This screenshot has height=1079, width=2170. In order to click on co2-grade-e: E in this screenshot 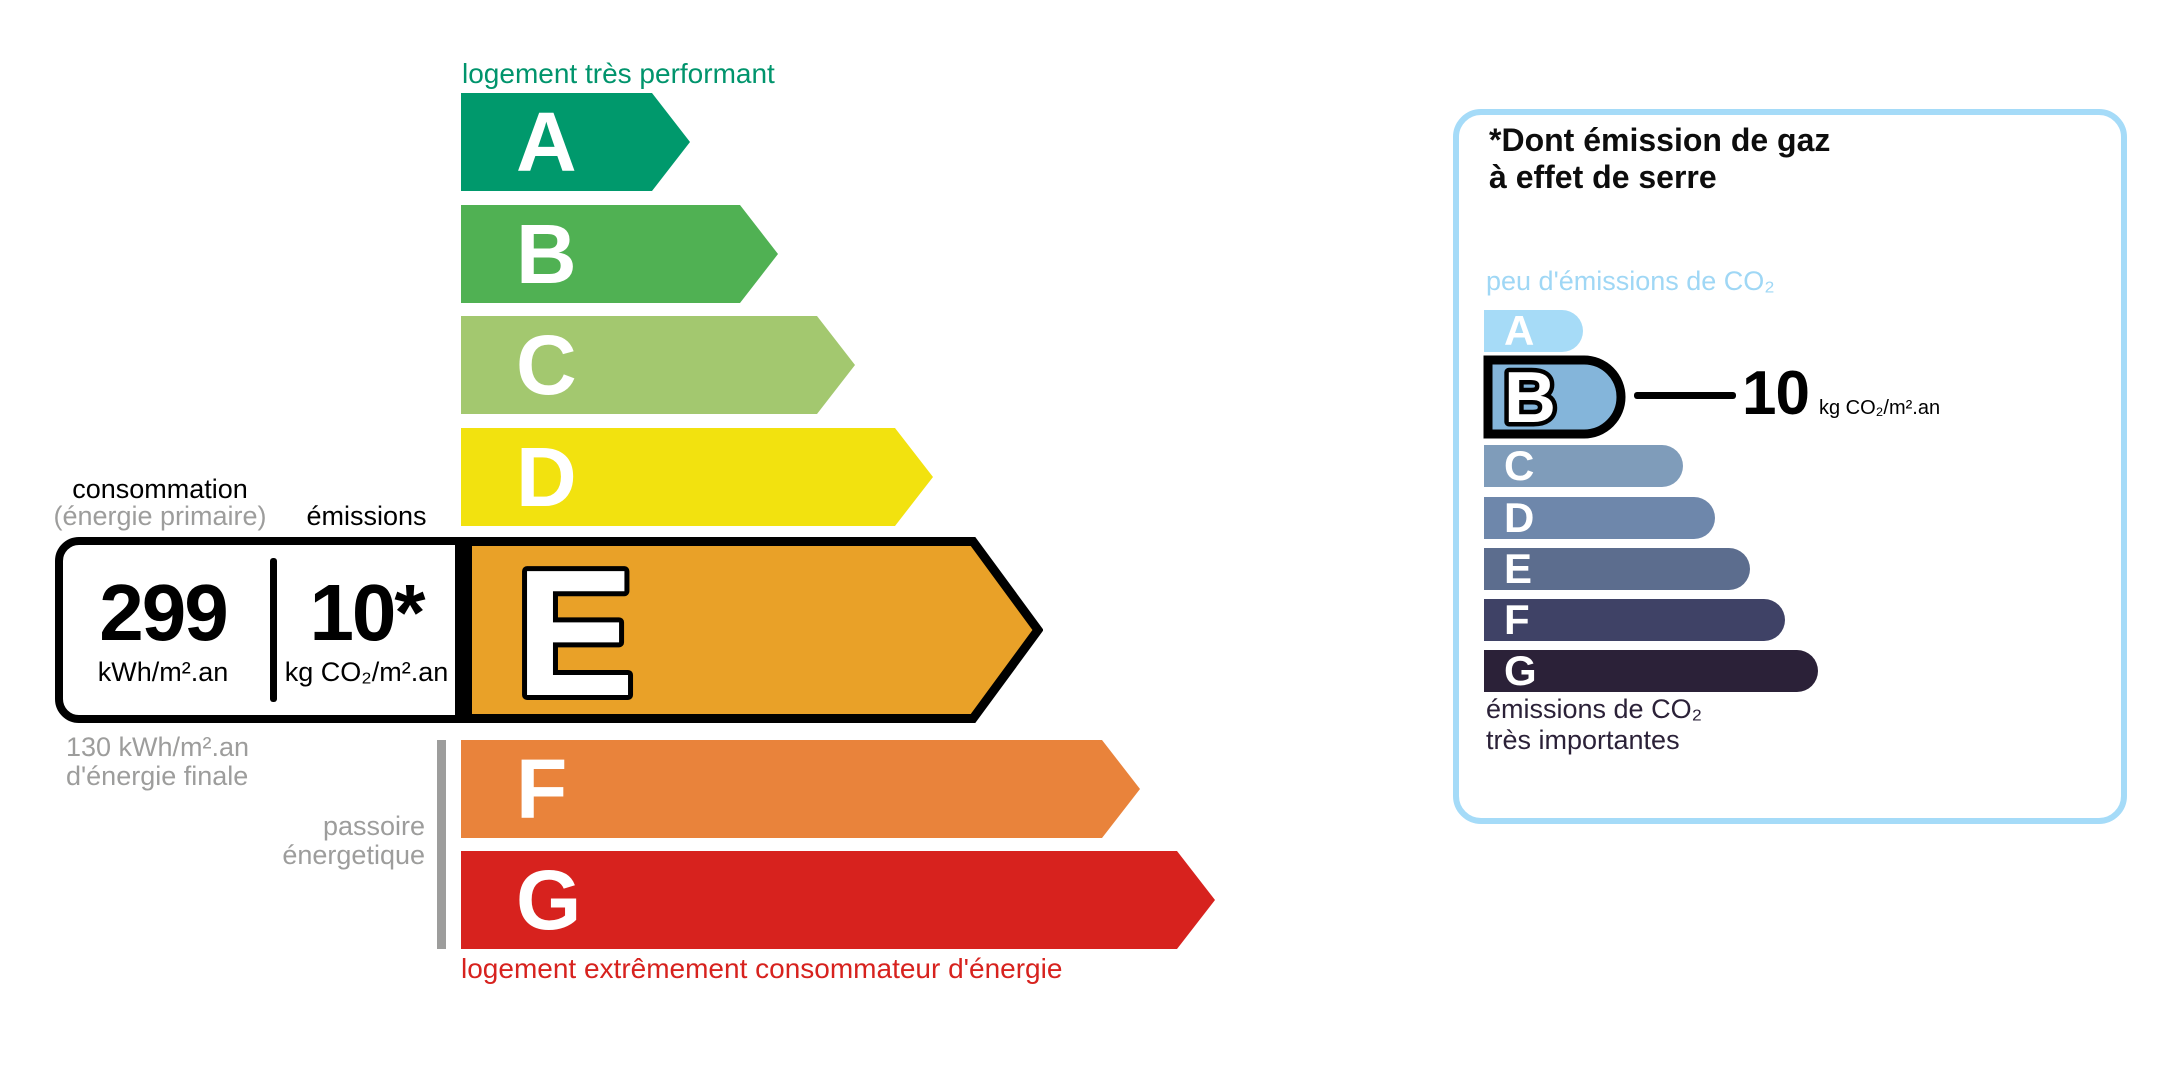, I will do `click(1518, 568)`.